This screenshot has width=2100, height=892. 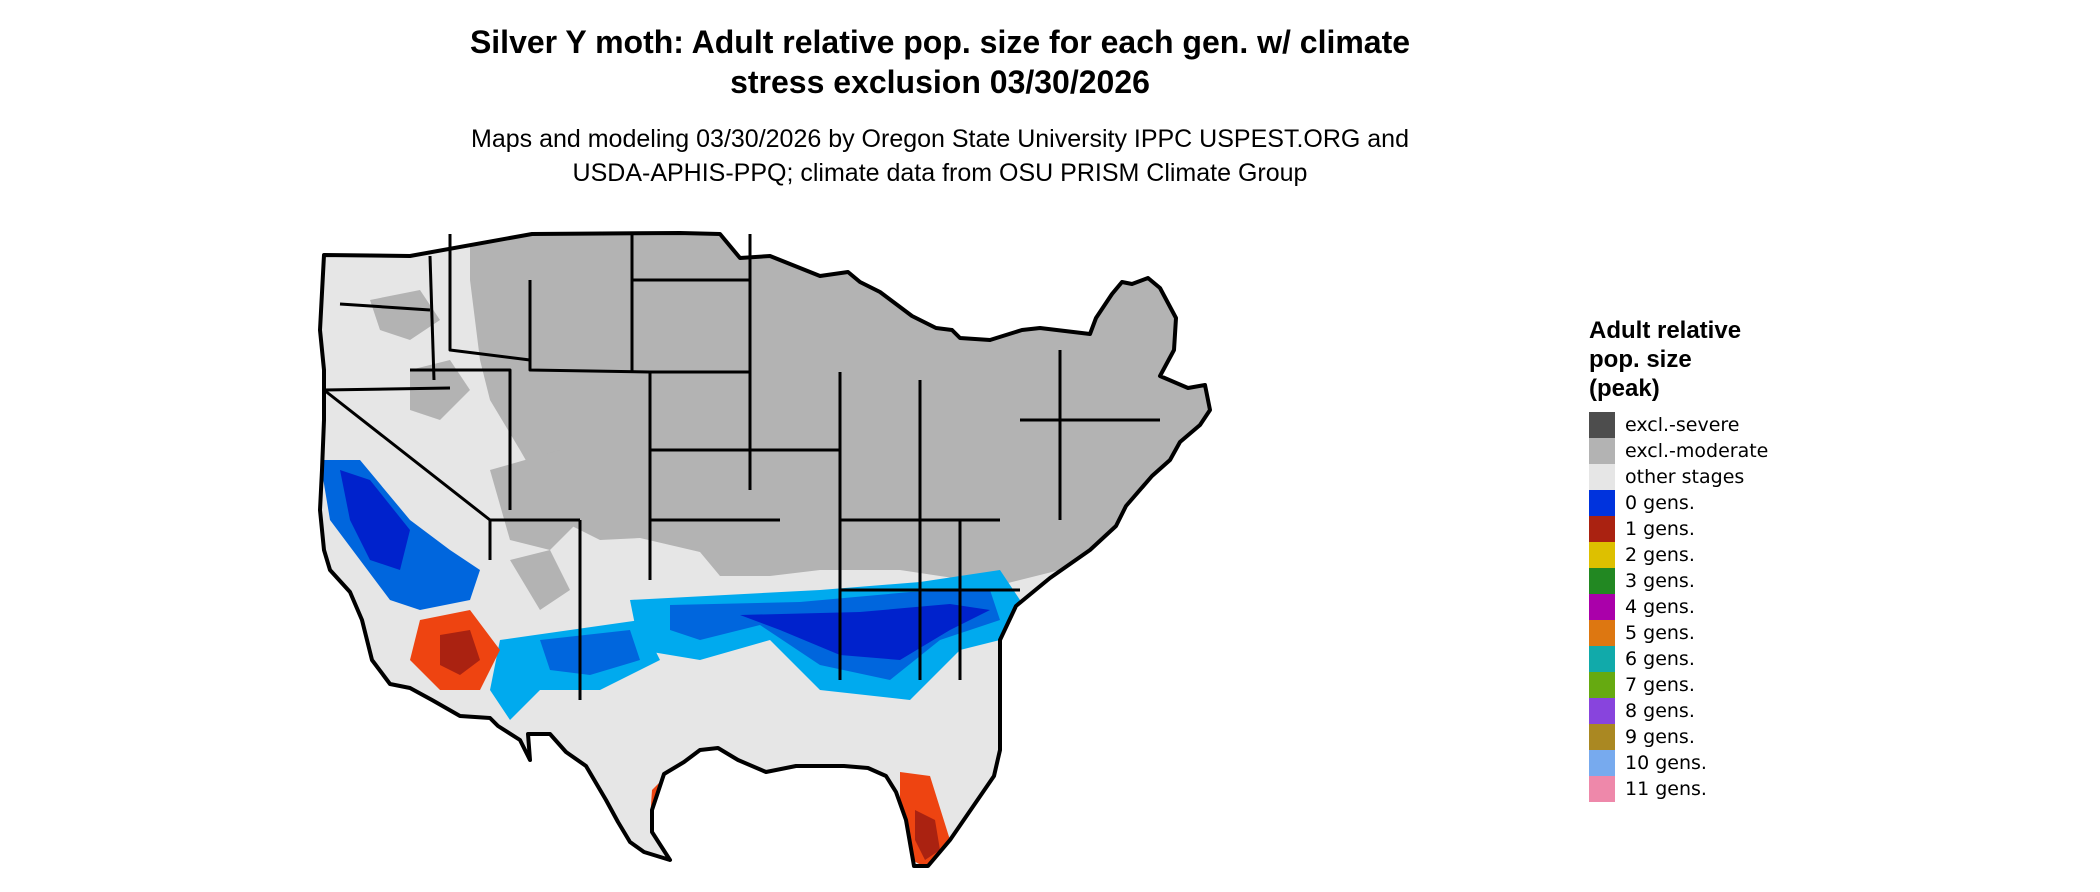 What do you see at coordinates (1685, 477) in the screenshot?
I see `legend-label: other stages` at bounding box center [1685, 477].